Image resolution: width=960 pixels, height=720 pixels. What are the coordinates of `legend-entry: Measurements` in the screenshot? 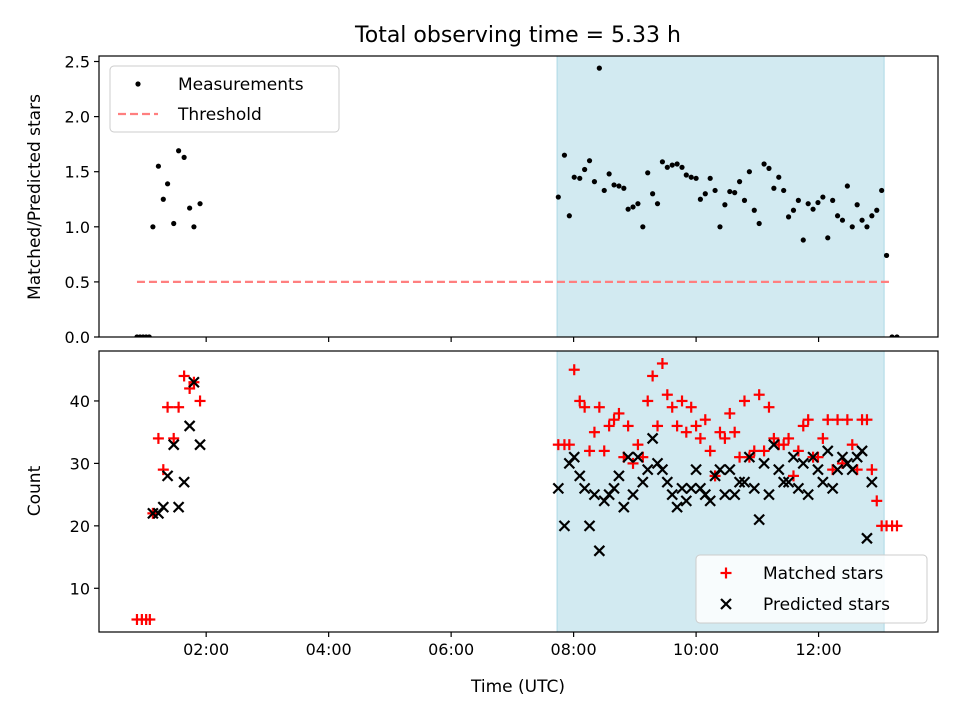 It's located at (219, 85).